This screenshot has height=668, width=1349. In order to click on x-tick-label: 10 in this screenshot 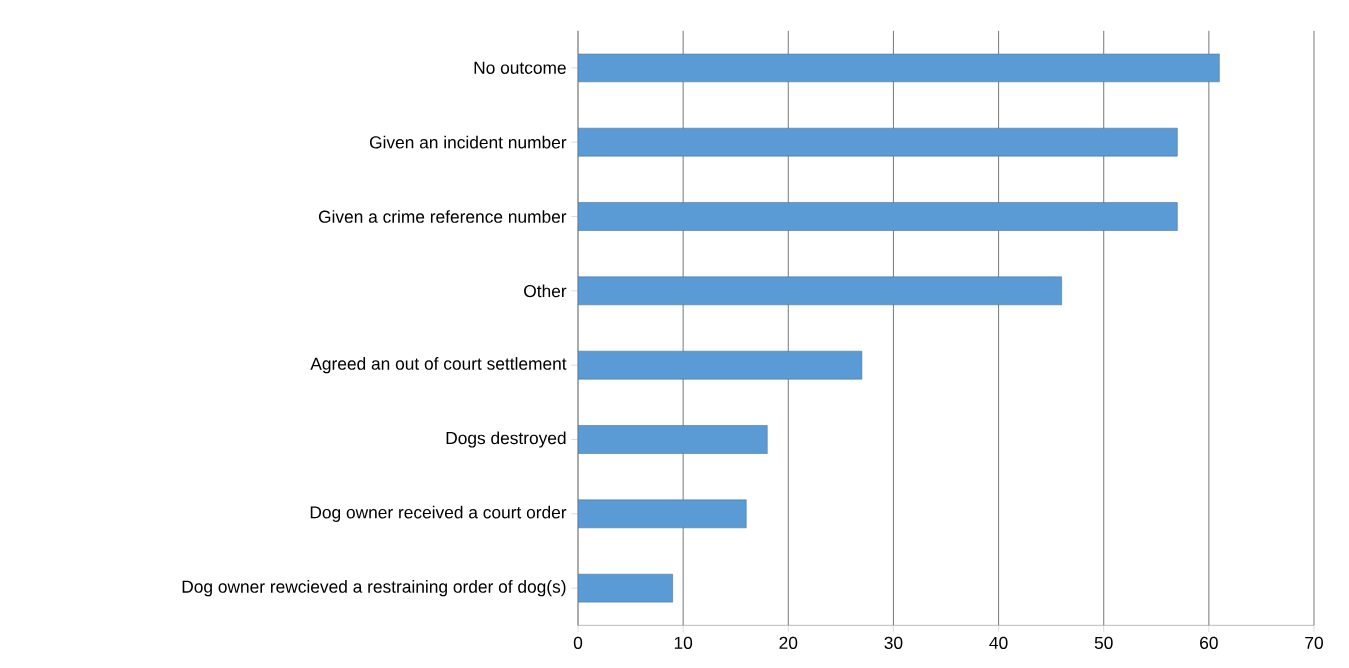, I will do `click(683, 642)`.